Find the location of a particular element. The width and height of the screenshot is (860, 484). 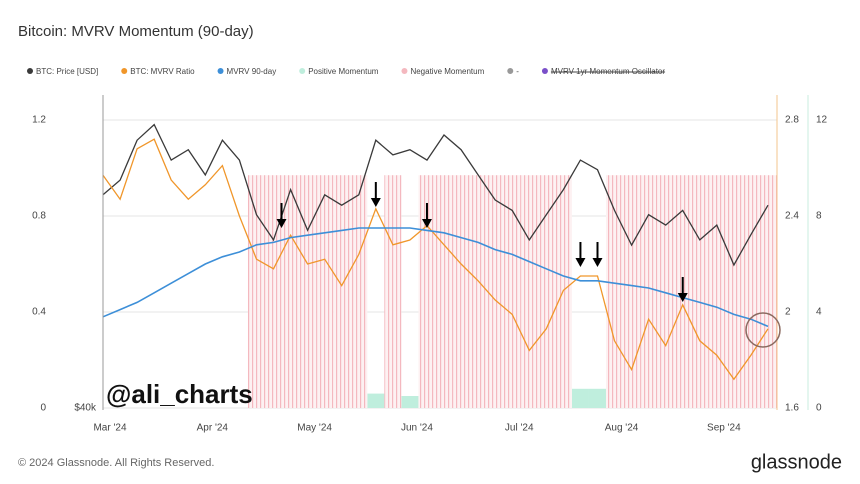

y2-tick-label: 2.8 is located at coordinates (792, 120).